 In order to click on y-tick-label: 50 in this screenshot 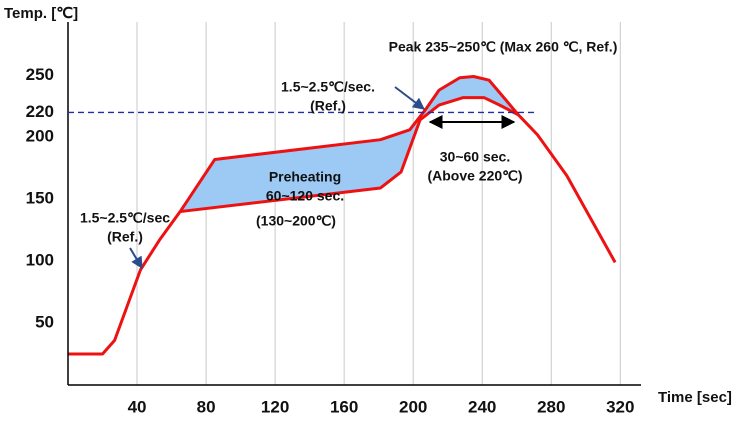, I will do `click(44, 322)`.